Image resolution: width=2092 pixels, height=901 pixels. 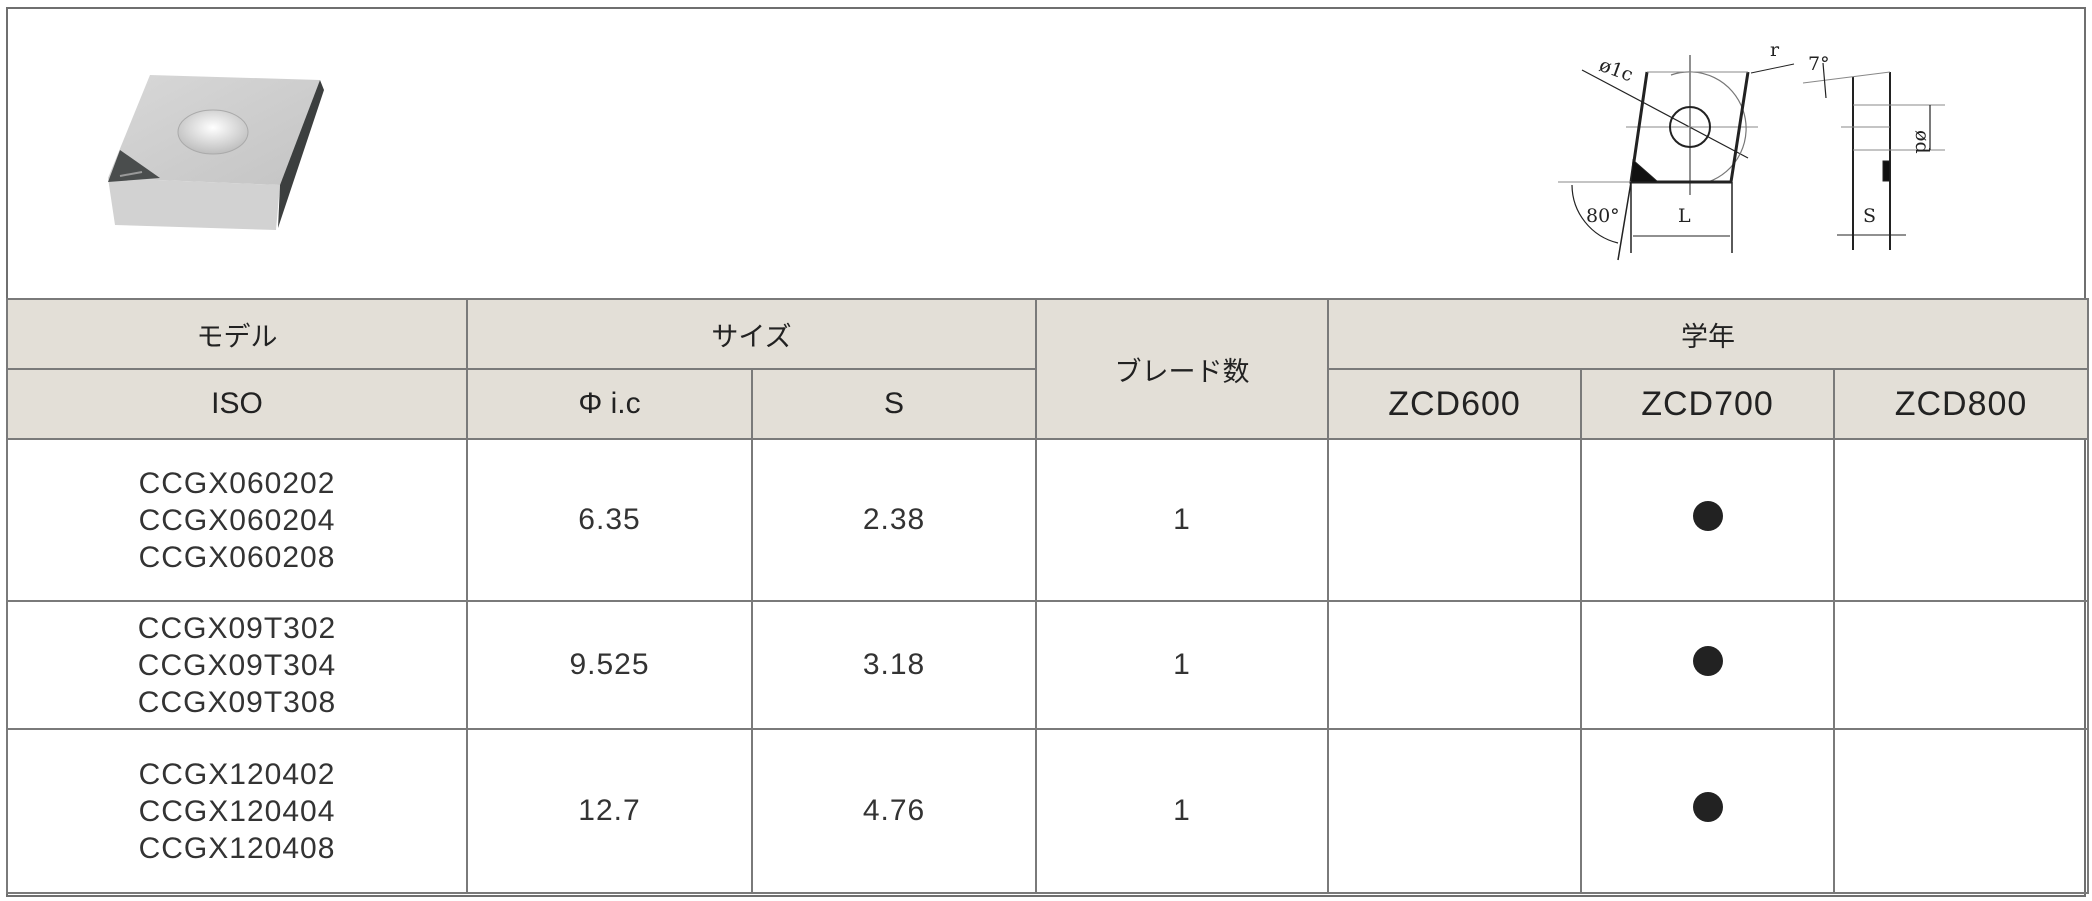 I want to click on header-grade-zcd700: ZCD700, so click(x=1708, y=404).